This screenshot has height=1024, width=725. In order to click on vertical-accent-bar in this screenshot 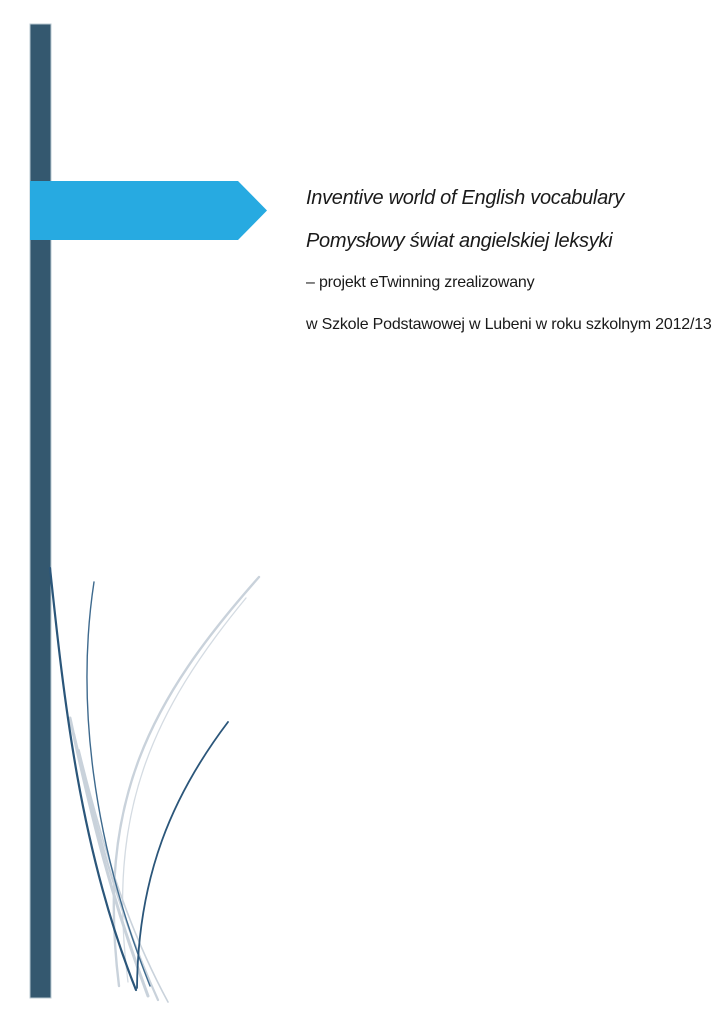, I will do `click(40, 511)`.